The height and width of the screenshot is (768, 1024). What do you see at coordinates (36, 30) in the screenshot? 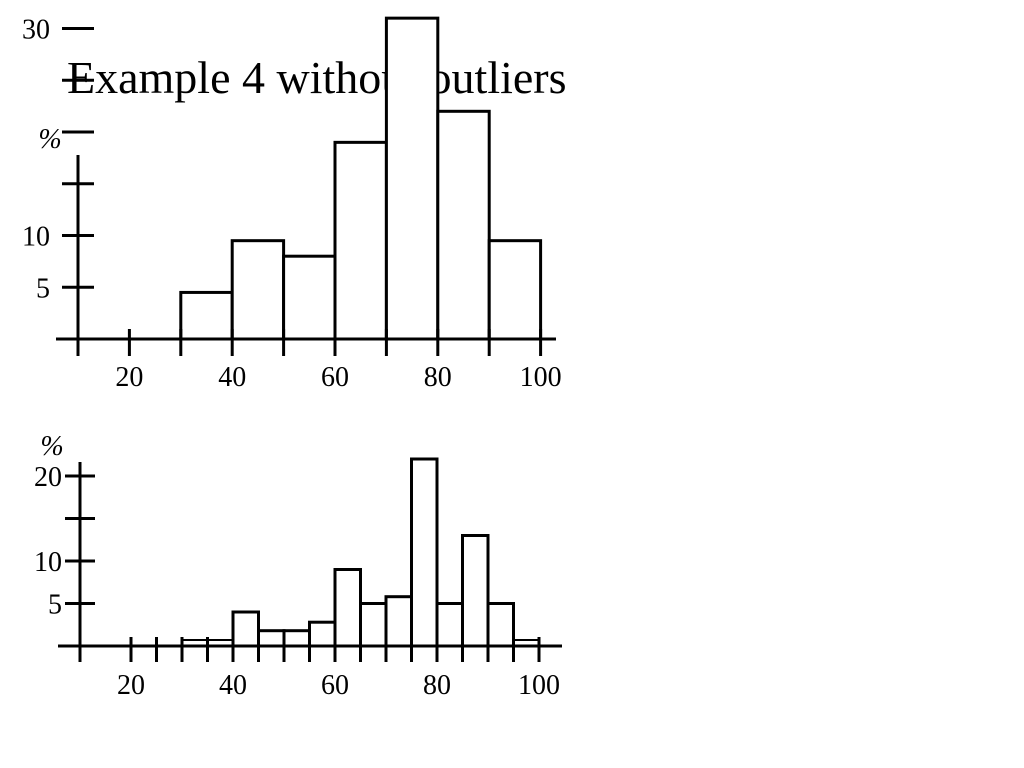
I see `y-tick-label: 30` at bounding box center [36, 30].